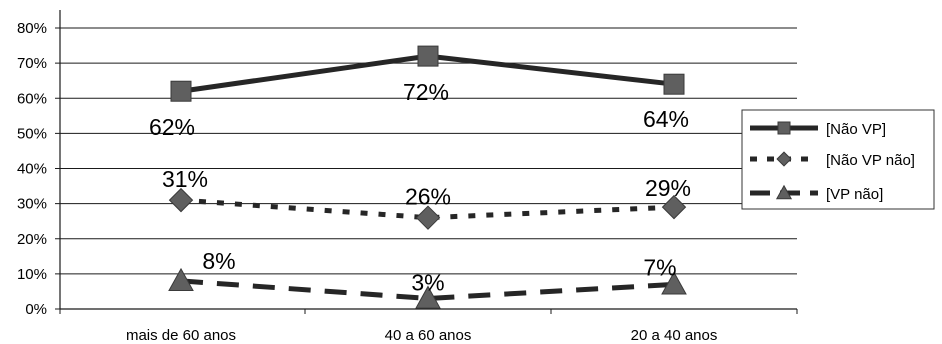  I want to click on y-tick-label: 70%, so click(32, 63).